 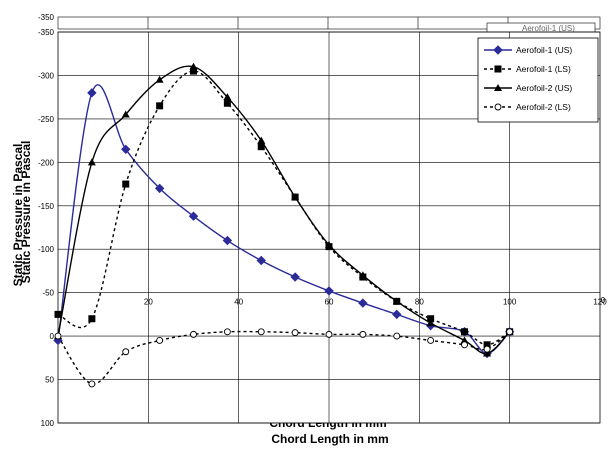 I want to click on y-tick-label: -50, so click(x=48, y=293).